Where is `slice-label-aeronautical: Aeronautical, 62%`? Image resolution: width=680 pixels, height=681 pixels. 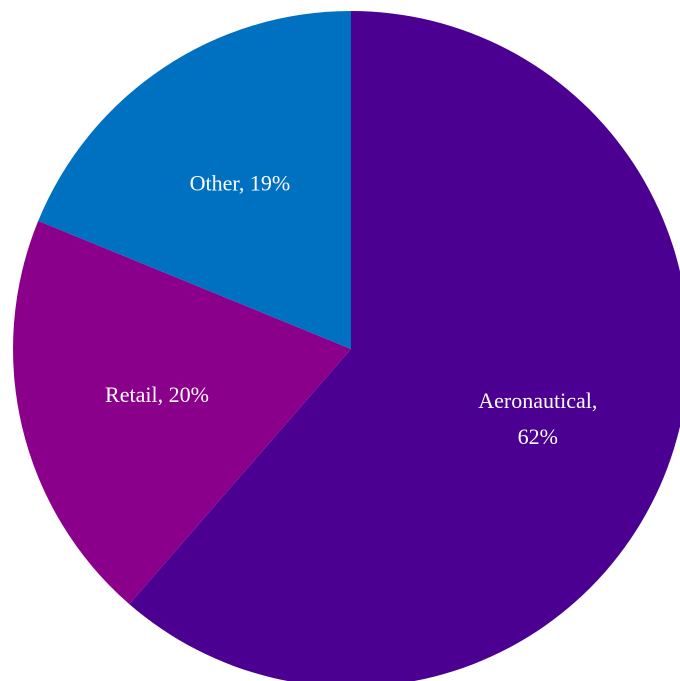 slice-label-aeronautical: Aeronautical, 62% is located at coordinates (537, 418).